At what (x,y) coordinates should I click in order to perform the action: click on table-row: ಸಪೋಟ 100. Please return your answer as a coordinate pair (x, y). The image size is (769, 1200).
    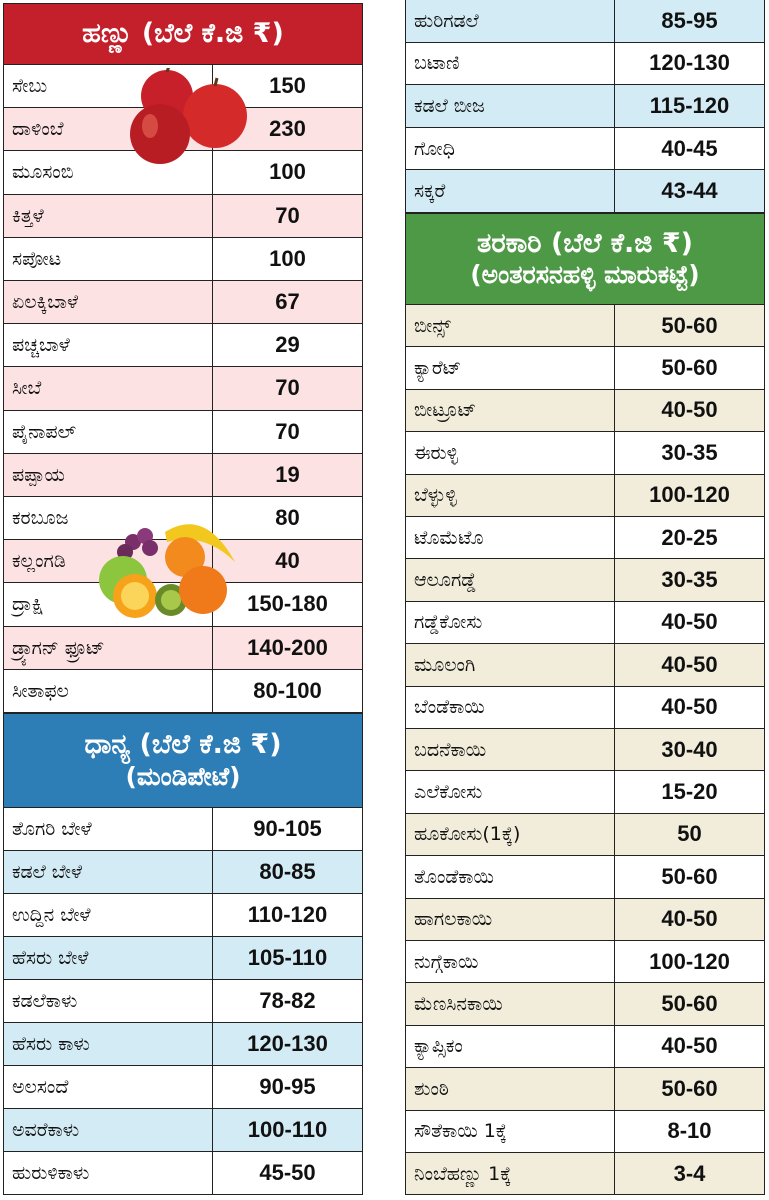
    Looking at the image, I should click on (183, 259).